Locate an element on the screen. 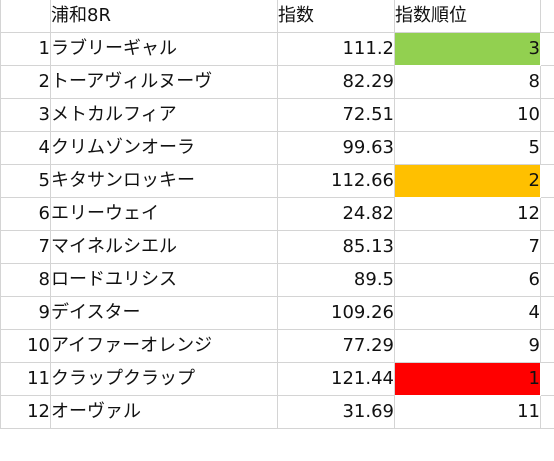 The width and height of the screenshot is (554, 461). table-row: 4 クリムゾンオーラ 99.63 5 is located at coordinates (277, 148).